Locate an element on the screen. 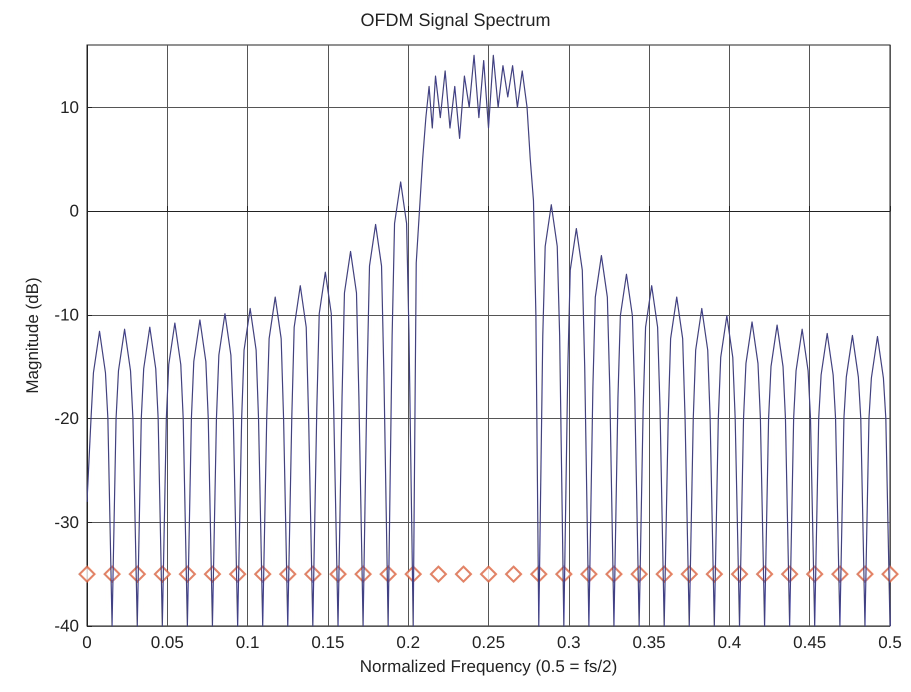 The height and width of the screenshot is (692, 911). y-axis-title: Magnitude (dB) is located at coordinates (32, 335).